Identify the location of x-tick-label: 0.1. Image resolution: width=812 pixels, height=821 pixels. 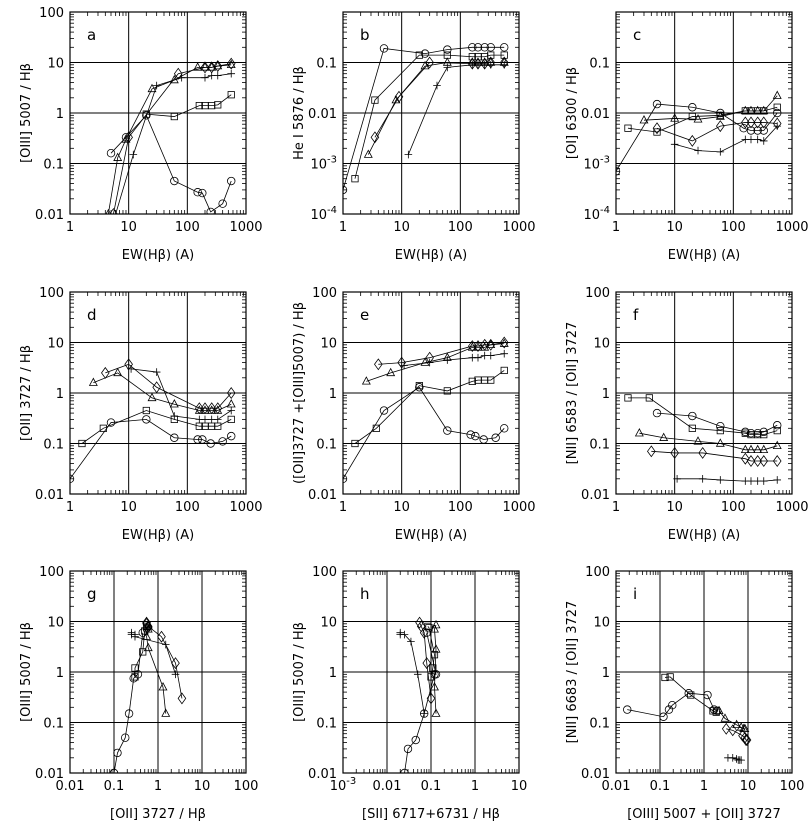
(660, 786).